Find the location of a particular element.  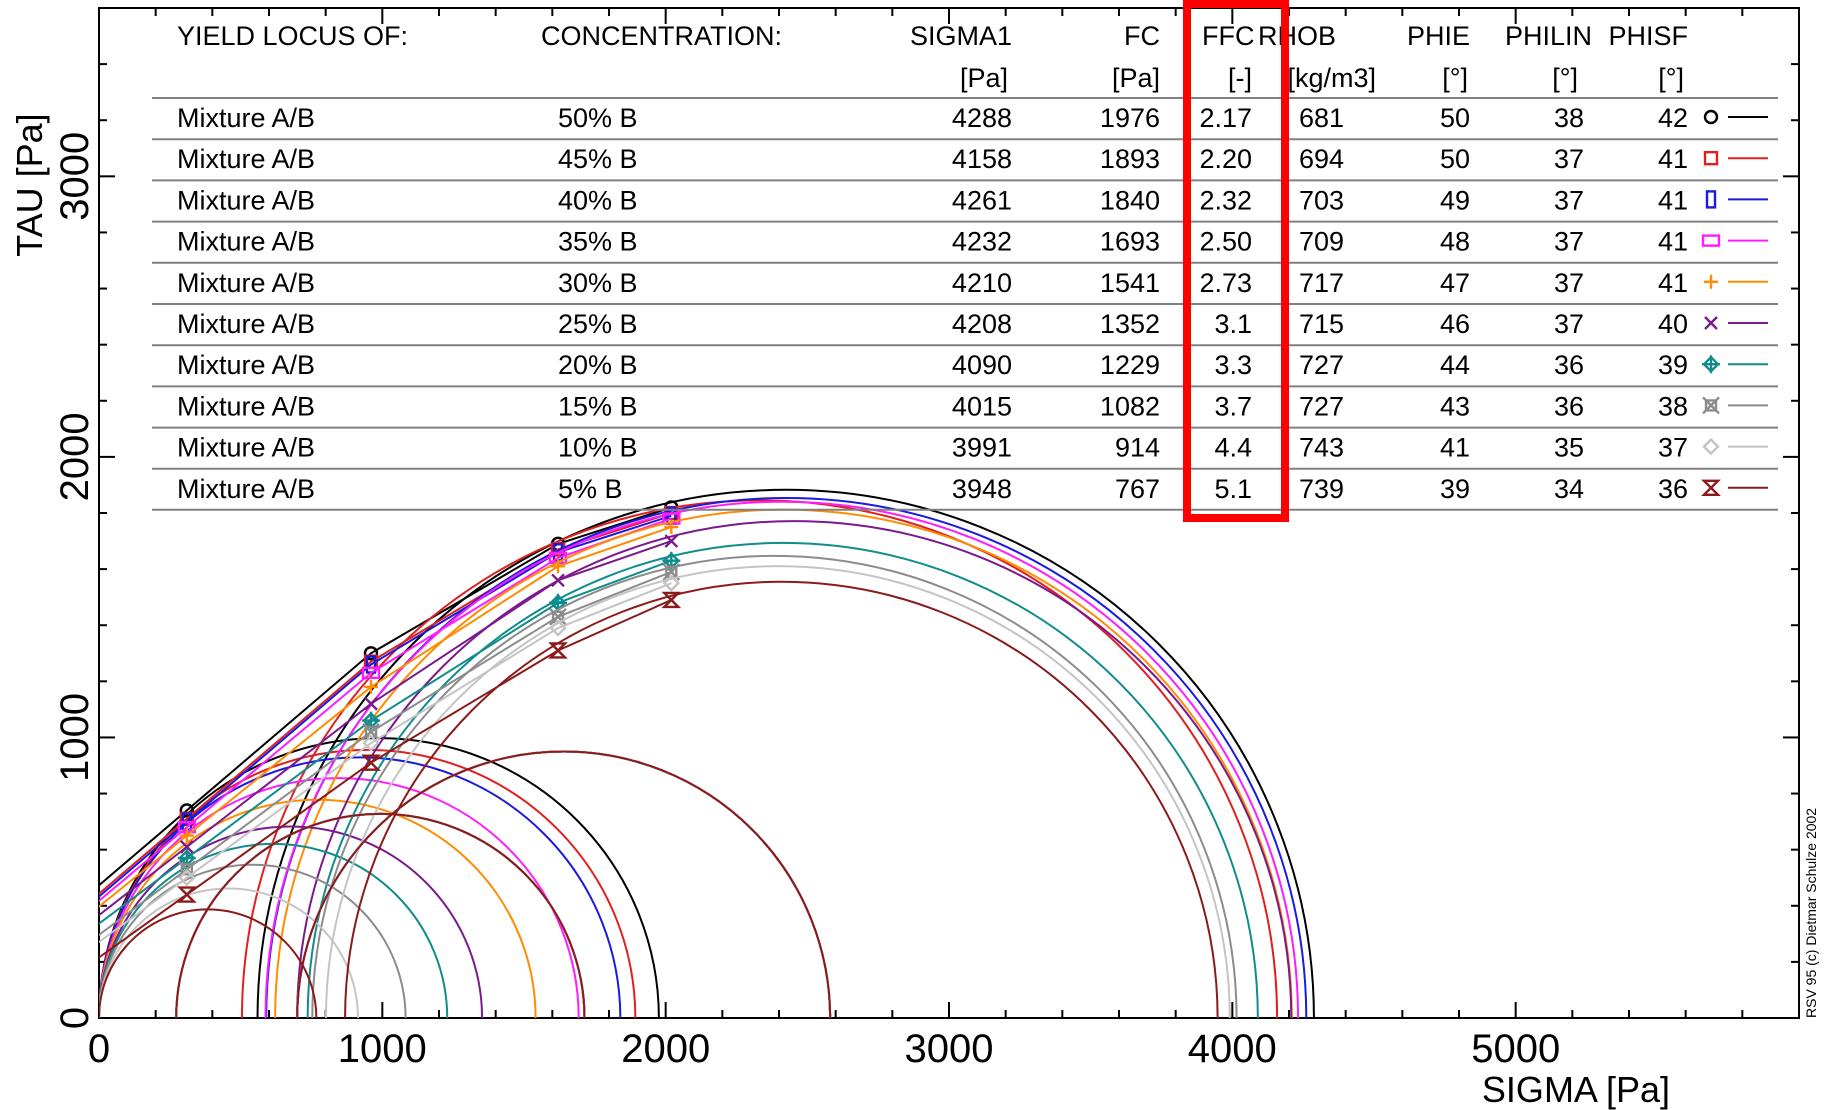

x-tick-label-0: 0 is located at coordinates (99, 1049).